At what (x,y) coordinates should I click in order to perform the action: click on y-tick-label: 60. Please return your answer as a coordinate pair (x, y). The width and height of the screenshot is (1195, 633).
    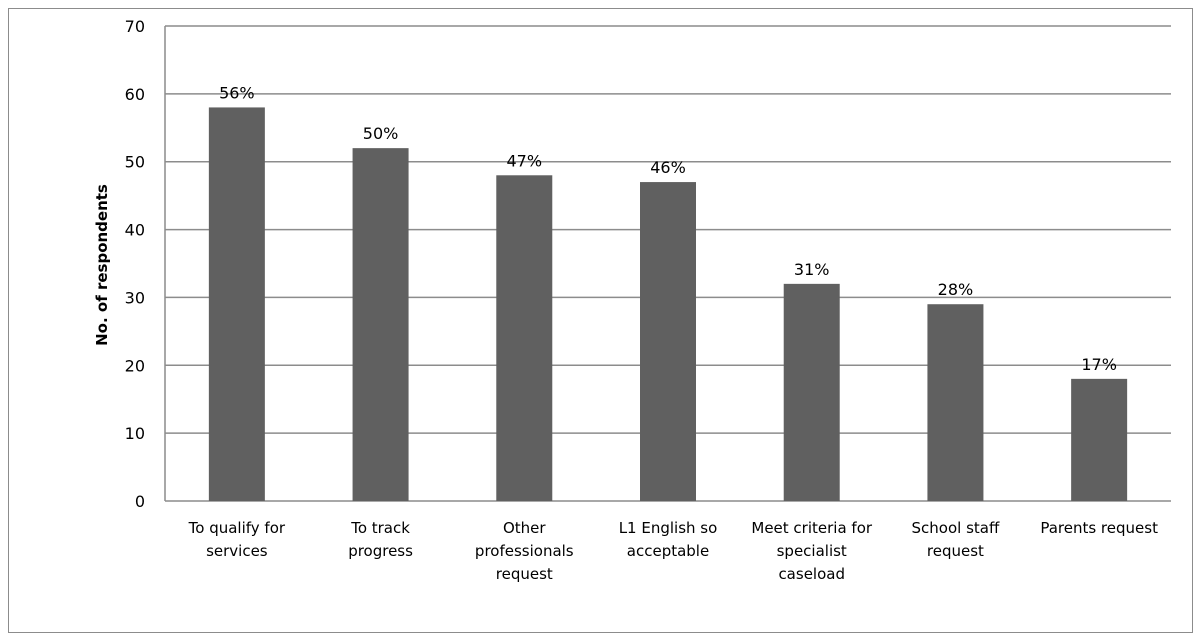
    Looking at the image, I should click on (135, 94).